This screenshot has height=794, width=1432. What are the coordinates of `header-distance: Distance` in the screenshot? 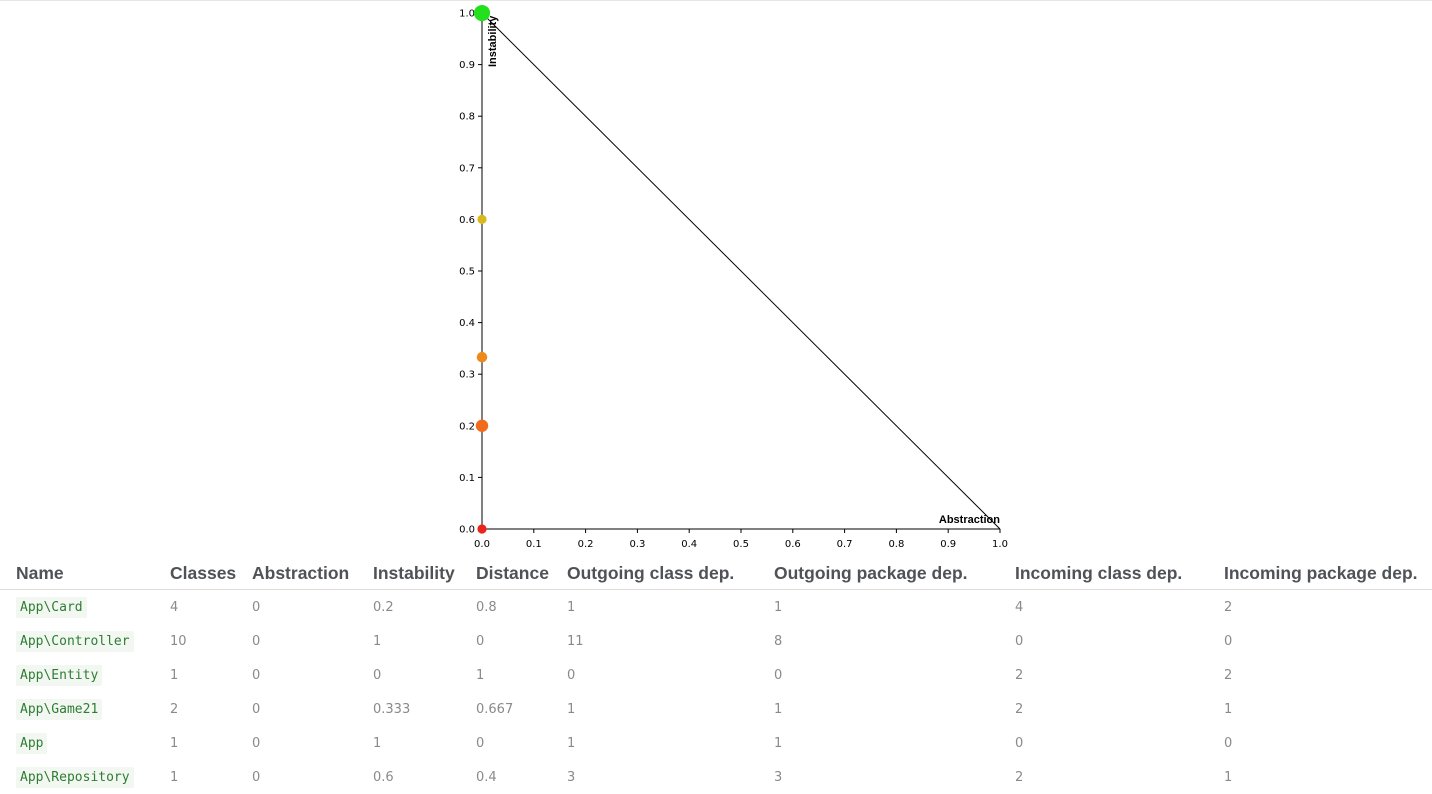 It's located at (521, 573).